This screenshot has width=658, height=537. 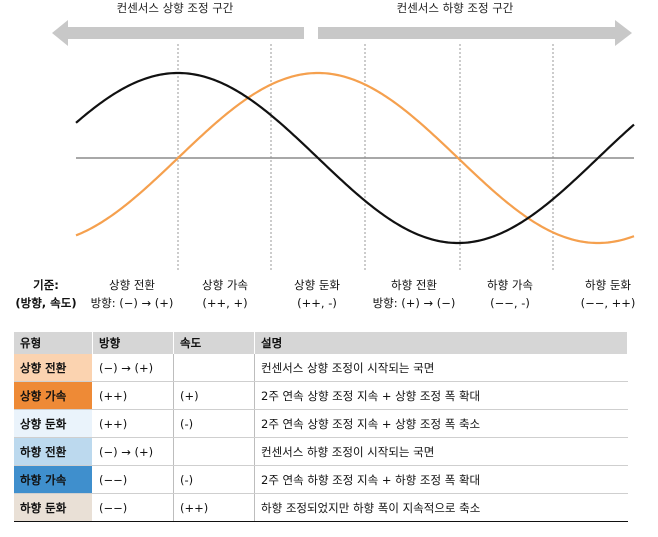 What do you see at coordinates (441, 368) in the screenshot?
I see `description-cell: 컨센서스 상향 조정이 시작되는 국면` at bounding box center [441, 368].